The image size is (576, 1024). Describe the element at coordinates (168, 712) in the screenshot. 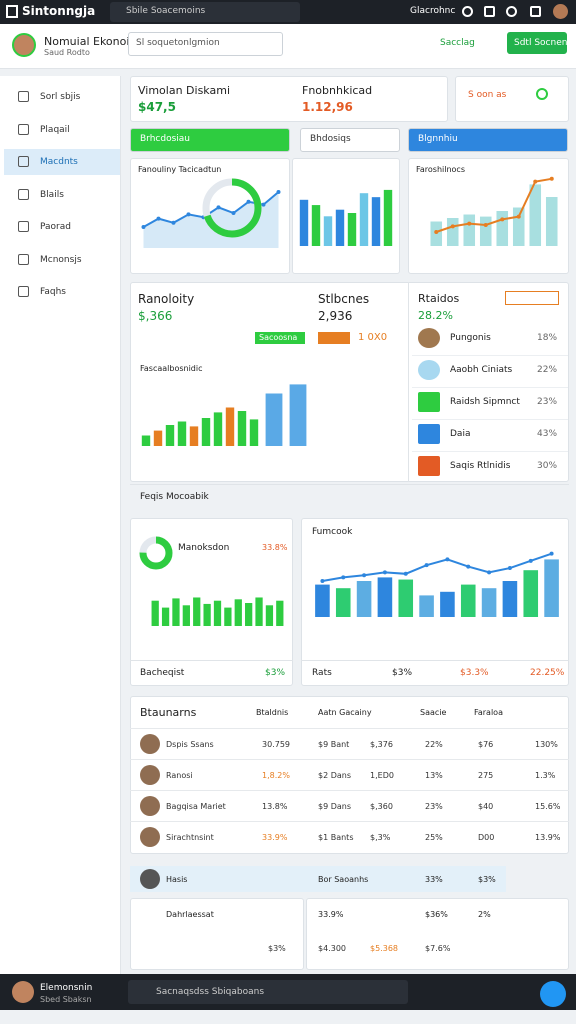

I see `table-title: Btaunarns` at that location.